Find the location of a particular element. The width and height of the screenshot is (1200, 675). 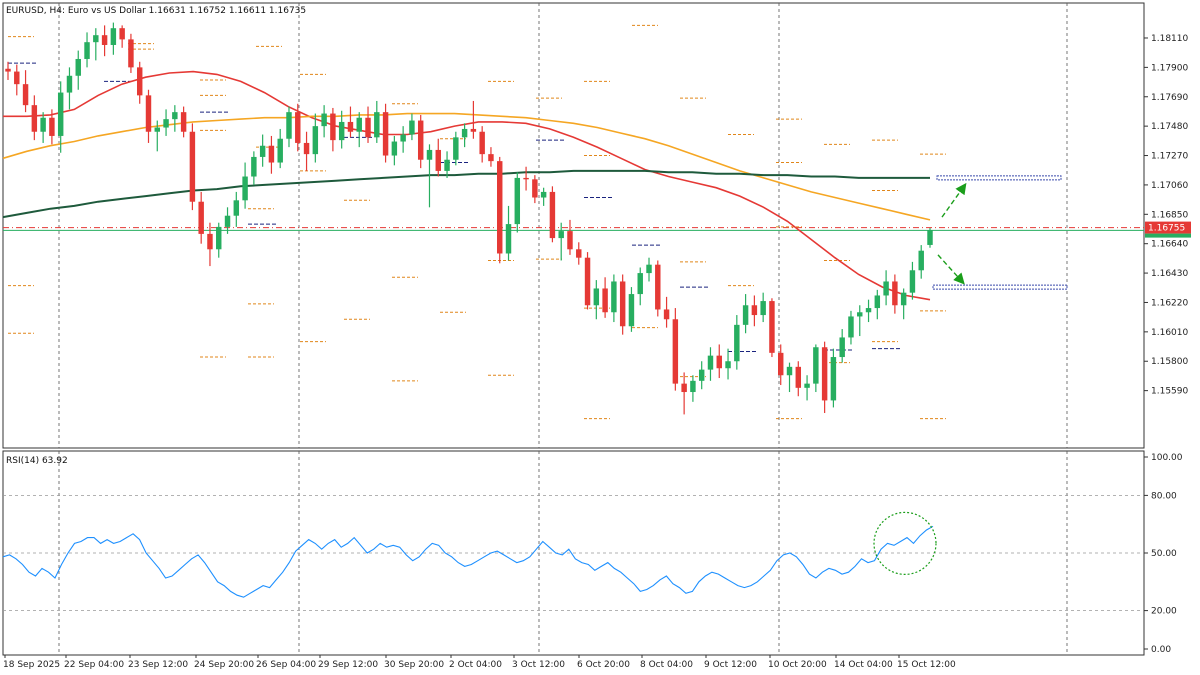

y-tick-label: 1.15590 is located at coordinates (1169, 392).